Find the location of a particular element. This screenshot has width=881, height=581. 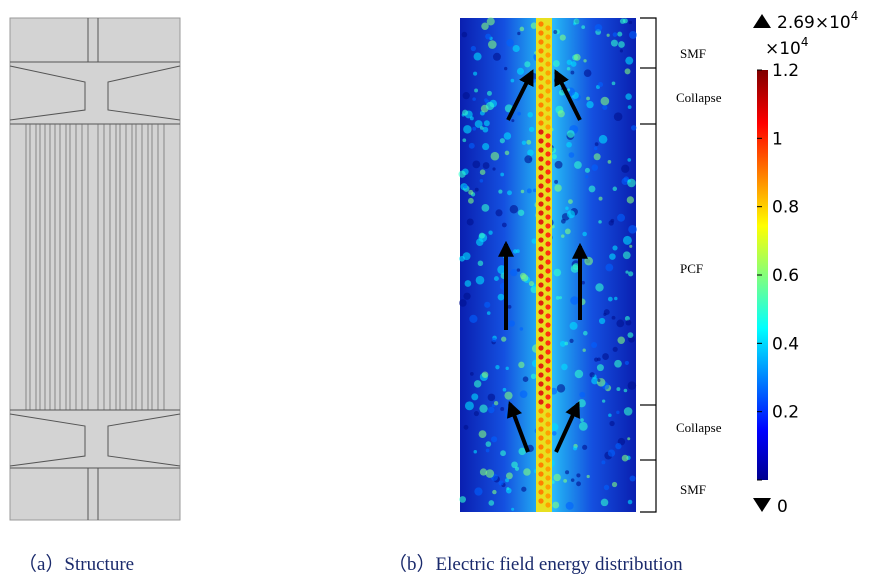

multiplier-exponent: 4 is located at coordinates (805, 42).